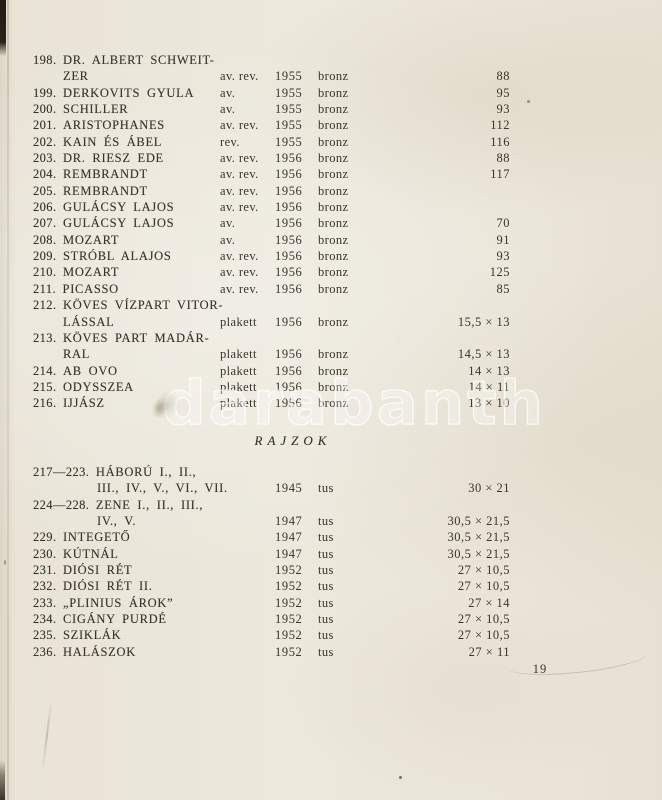 The height and width of the screenshot is (800, 662). Describe the element at coordinates (126, 603) in the screenshot. I see `entry-number-and-title: 233. „PLINIUS ÁROK”` at that location.